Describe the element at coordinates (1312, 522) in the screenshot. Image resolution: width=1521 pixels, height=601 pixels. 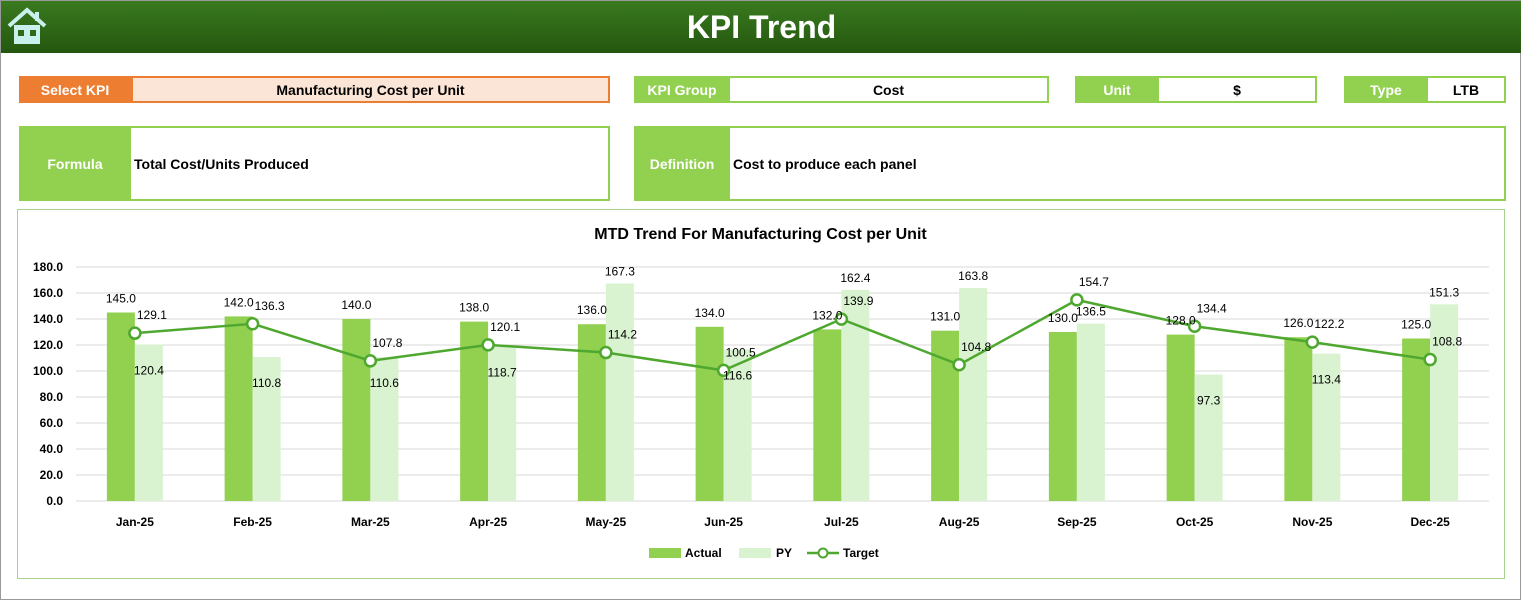
I see `x-tick-label: Nov-25` at that location.